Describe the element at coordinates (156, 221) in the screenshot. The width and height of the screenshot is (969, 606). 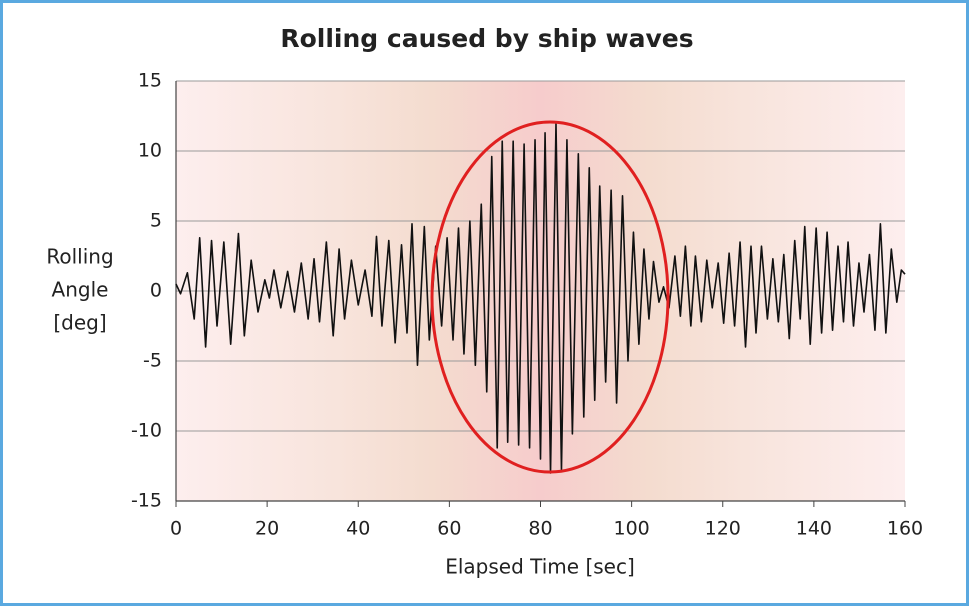
I see `y-tick-label: 5` at that location.